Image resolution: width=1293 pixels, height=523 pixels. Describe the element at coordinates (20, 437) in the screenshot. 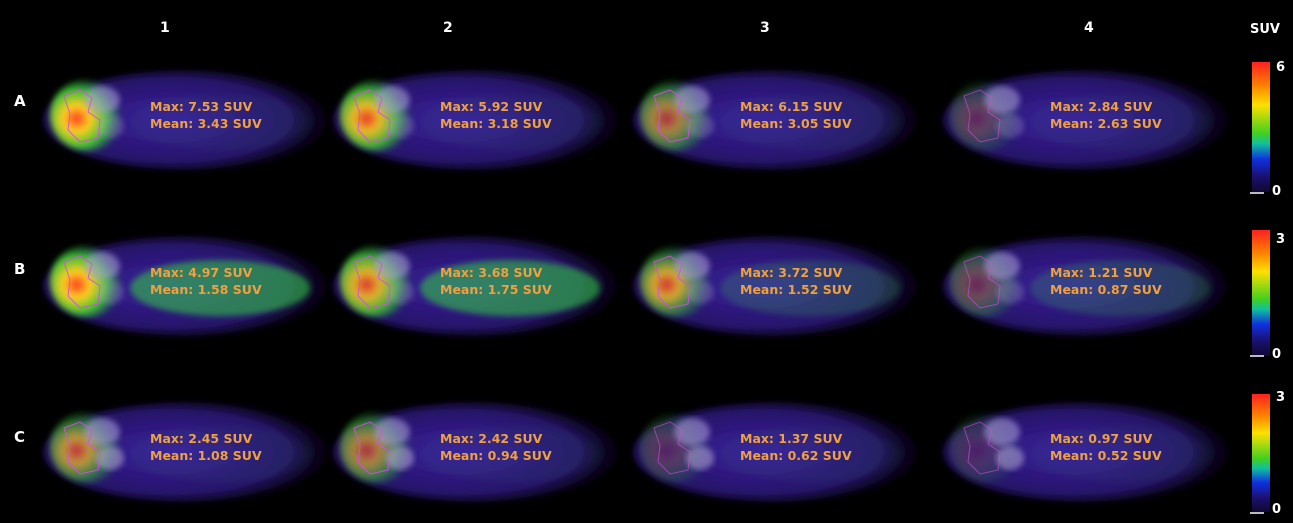

I see `row-label-c: C` at that location.